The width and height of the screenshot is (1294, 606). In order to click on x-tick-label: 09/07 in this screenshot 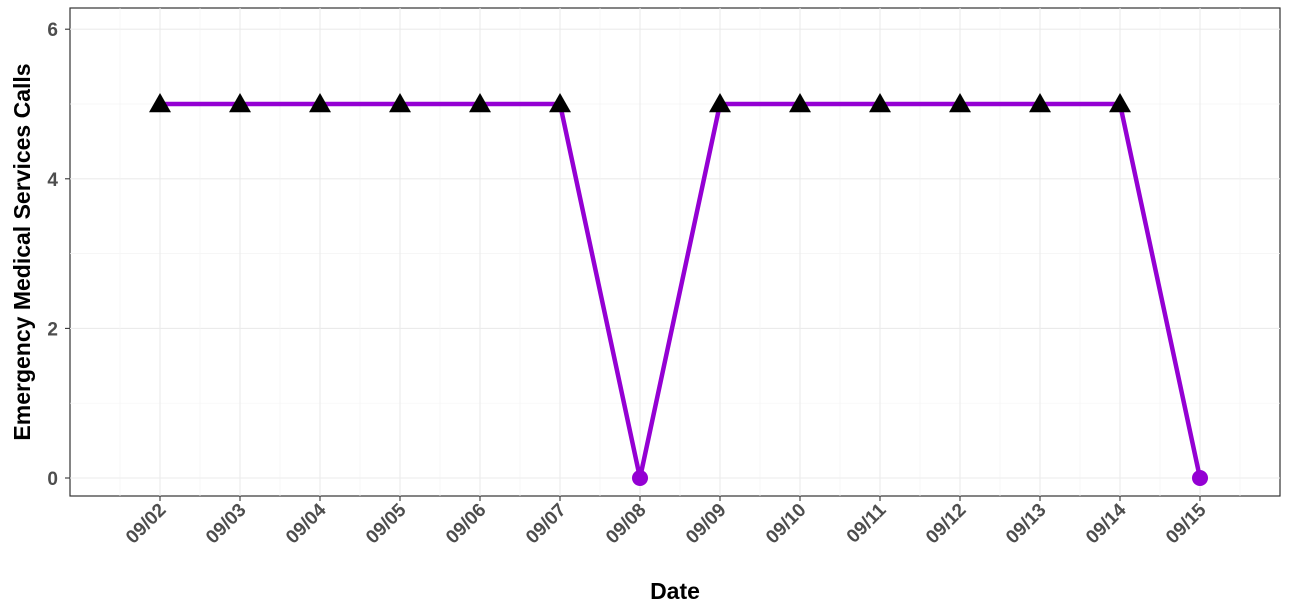, I will do `click(546, 524)`.